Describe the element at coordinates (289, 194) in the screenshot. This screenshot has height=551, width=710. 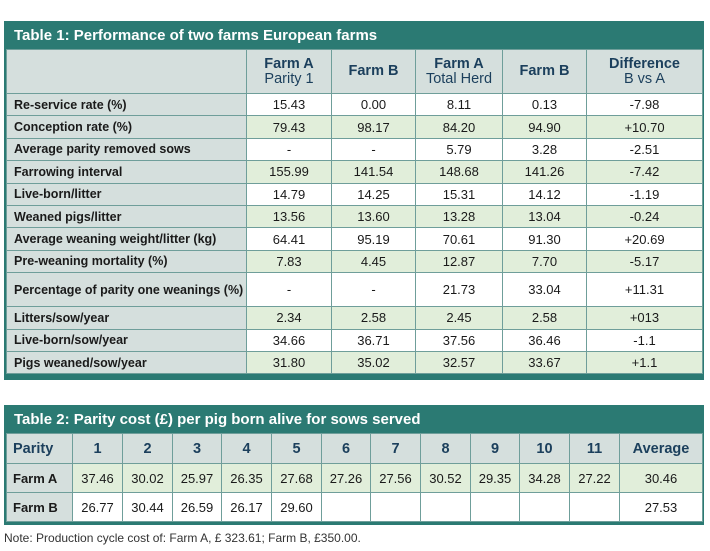
I see `table-cell: 14.79` at that location.